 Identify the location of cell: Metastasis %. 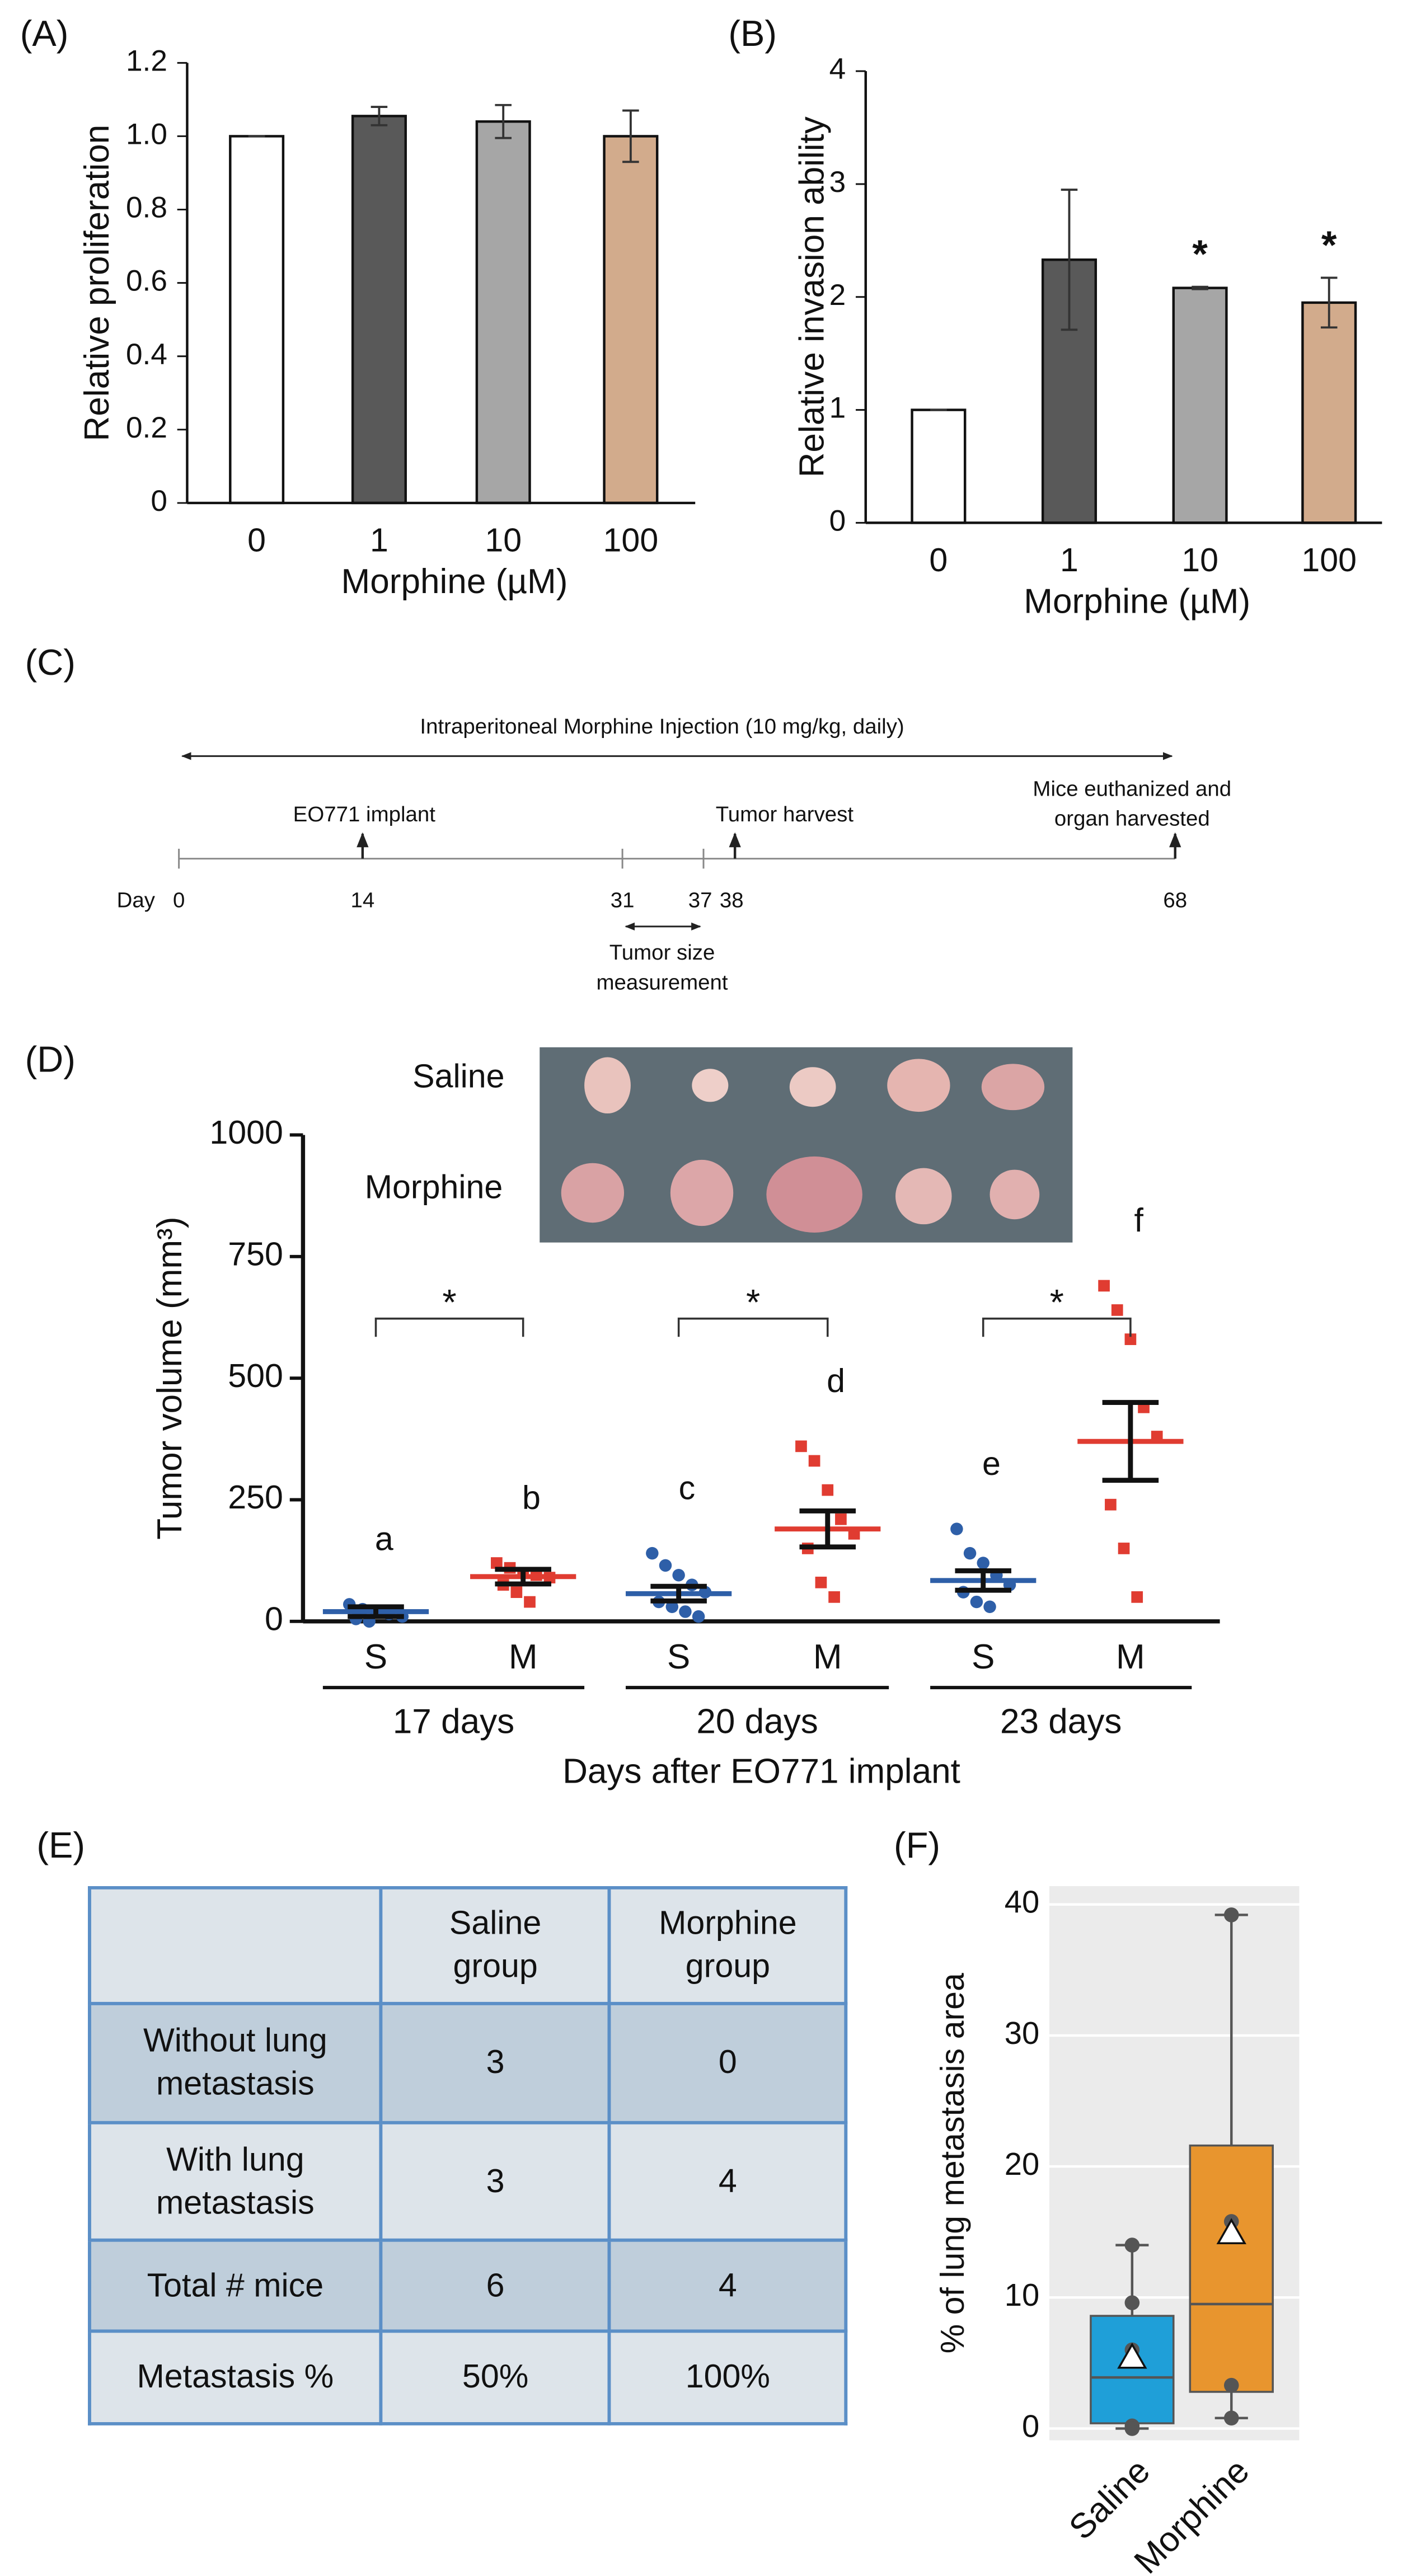
(235, 2377).